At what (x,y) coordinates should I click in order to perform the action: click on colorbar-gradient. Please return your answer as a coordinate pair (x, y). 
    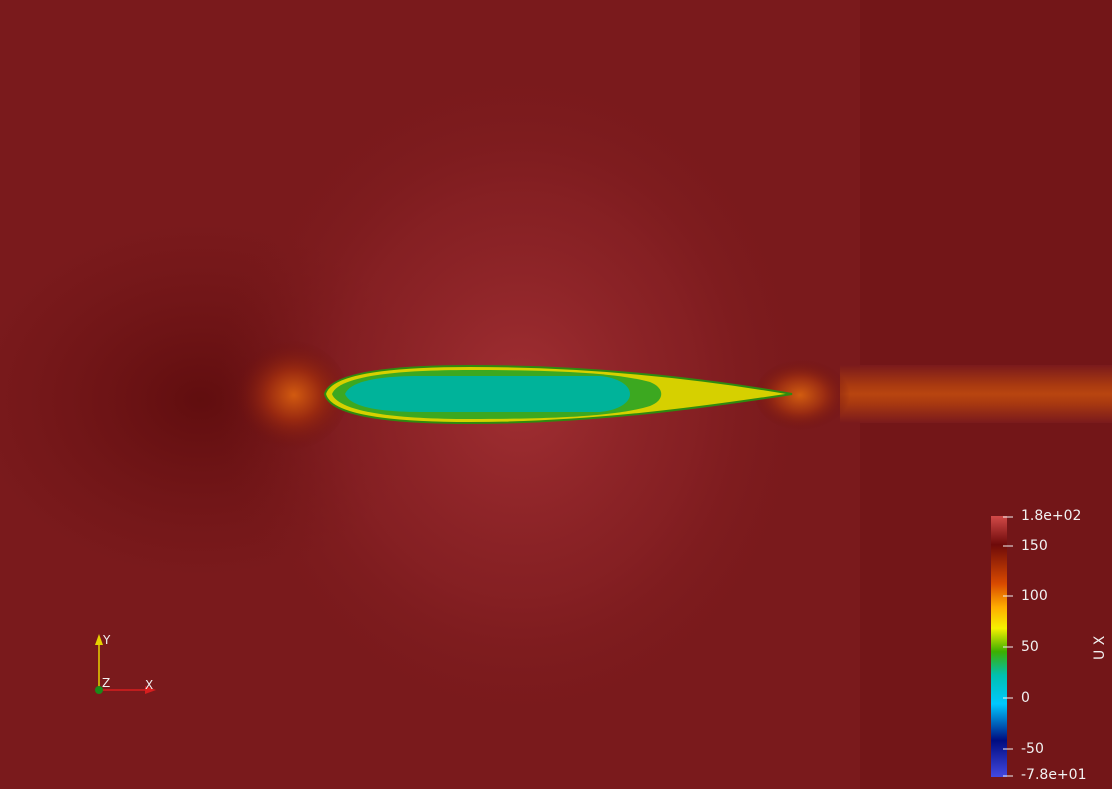
    Looking at the image, I should click on (999, 646).